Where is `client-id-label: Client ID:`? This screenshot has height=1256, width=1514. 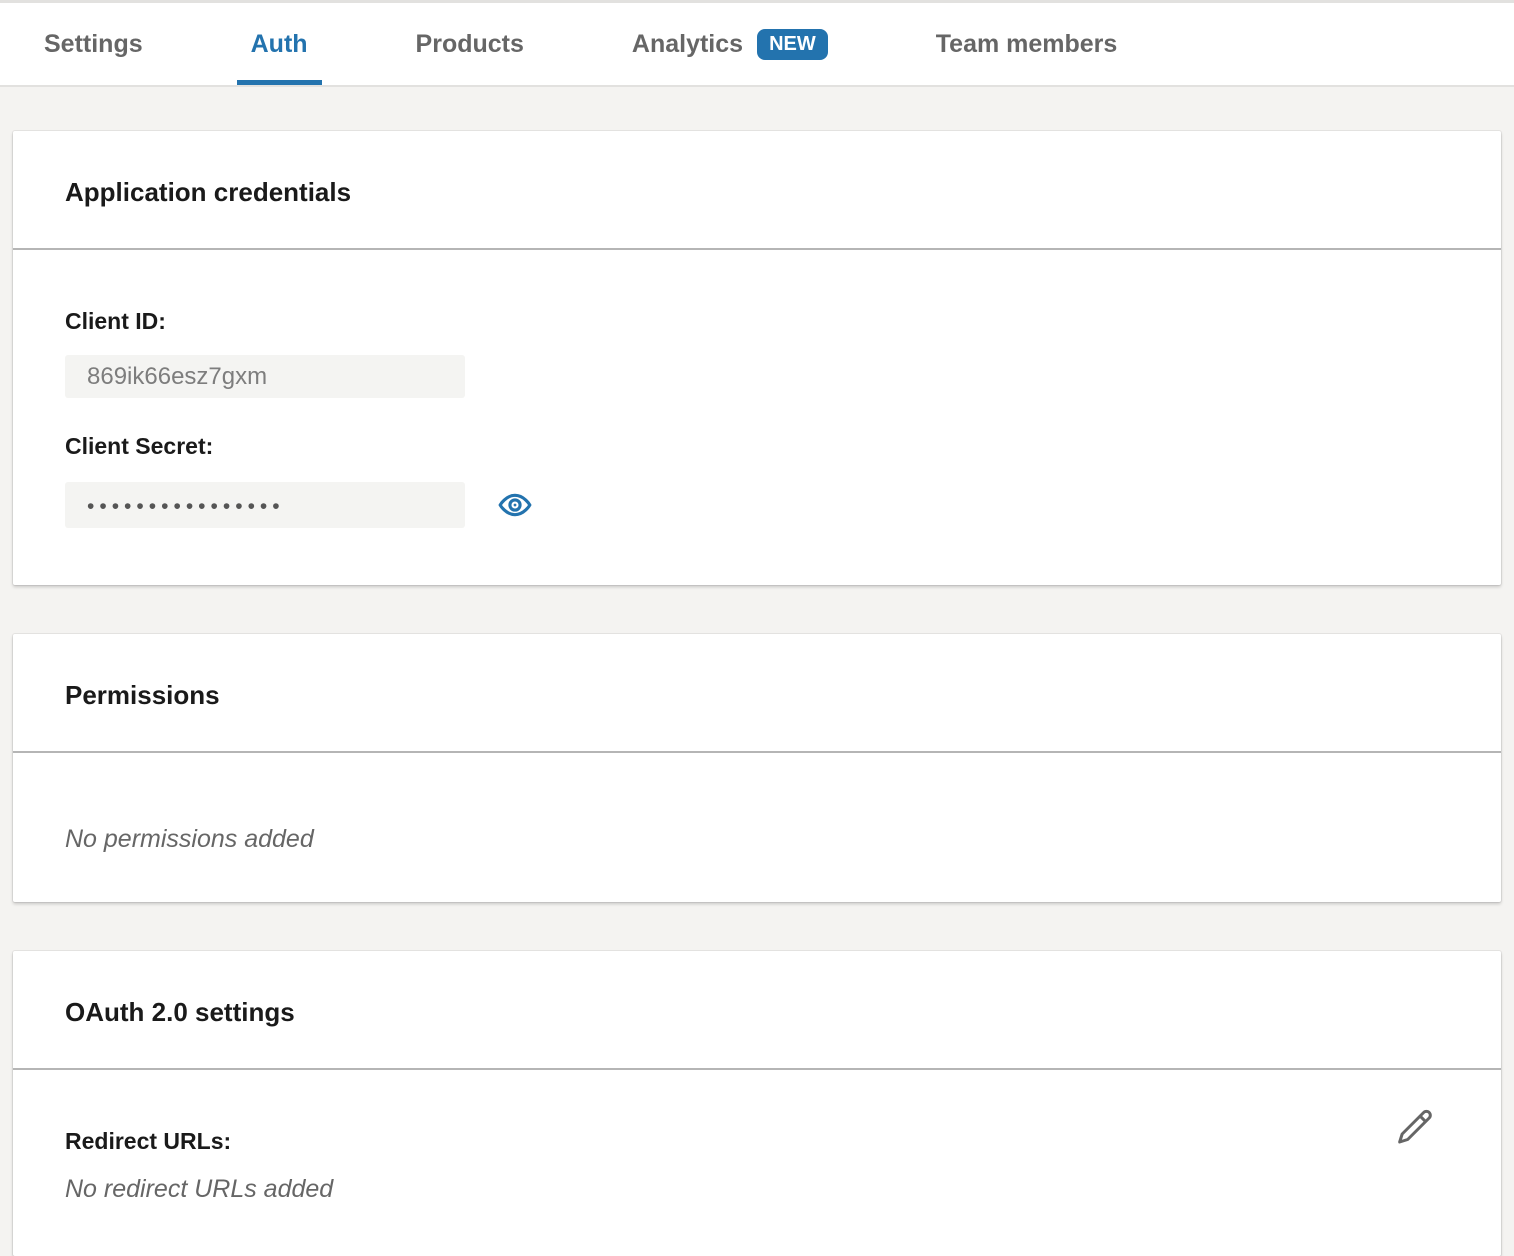 client-id-label: Client ID: is located at coordinates (115, 321).